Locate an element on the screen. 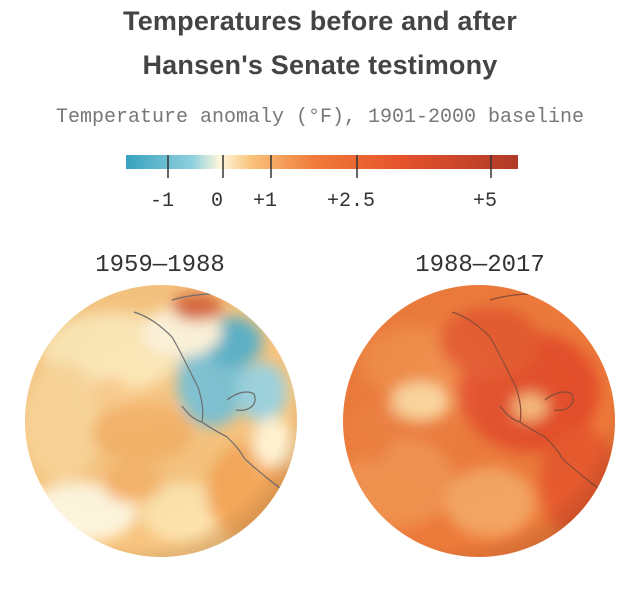 This screenshot has height=592, width=640. chart-title-line2: Hansen's Senate testimony is located at coordinates (320, 65).